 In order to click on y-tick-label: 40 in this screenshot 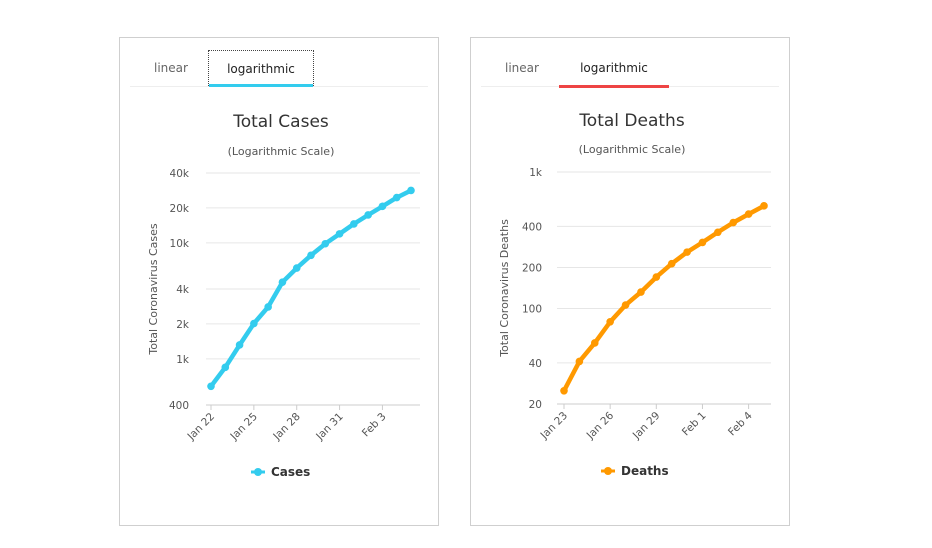, I will do `click(535, 364)`.